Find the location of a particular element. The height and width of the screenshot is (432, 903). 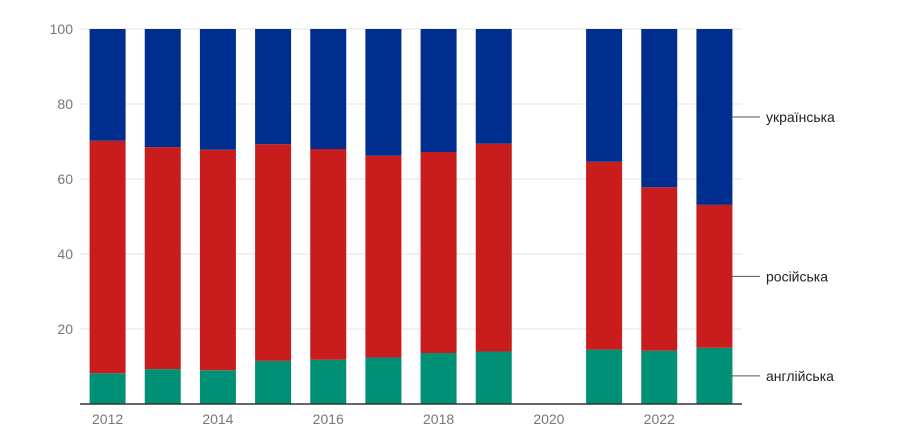

bar-2017-українська is located at coordinates (383, 92).